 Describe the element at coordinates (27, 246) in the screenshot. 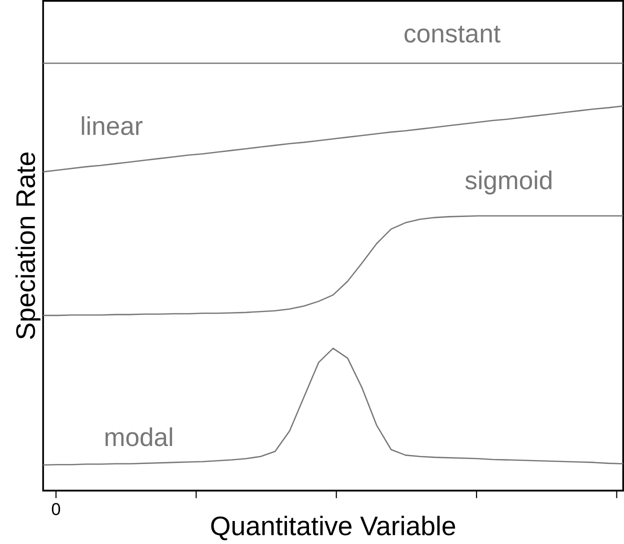

I see `y-axis-title: Speciation Rate` at that location.